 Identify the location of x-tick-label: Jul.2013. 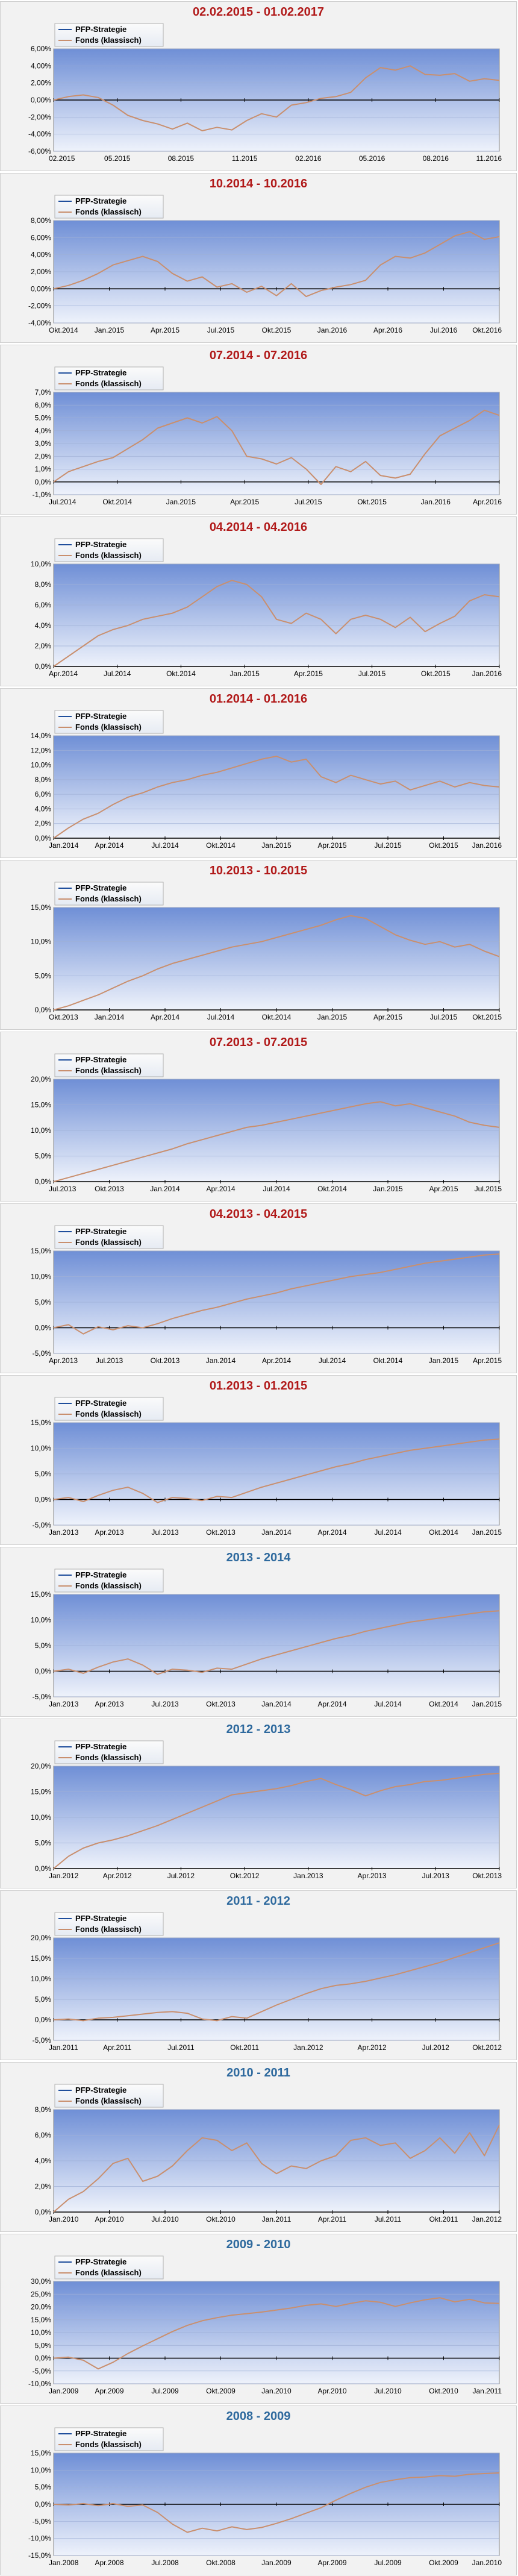
(109, 1360).